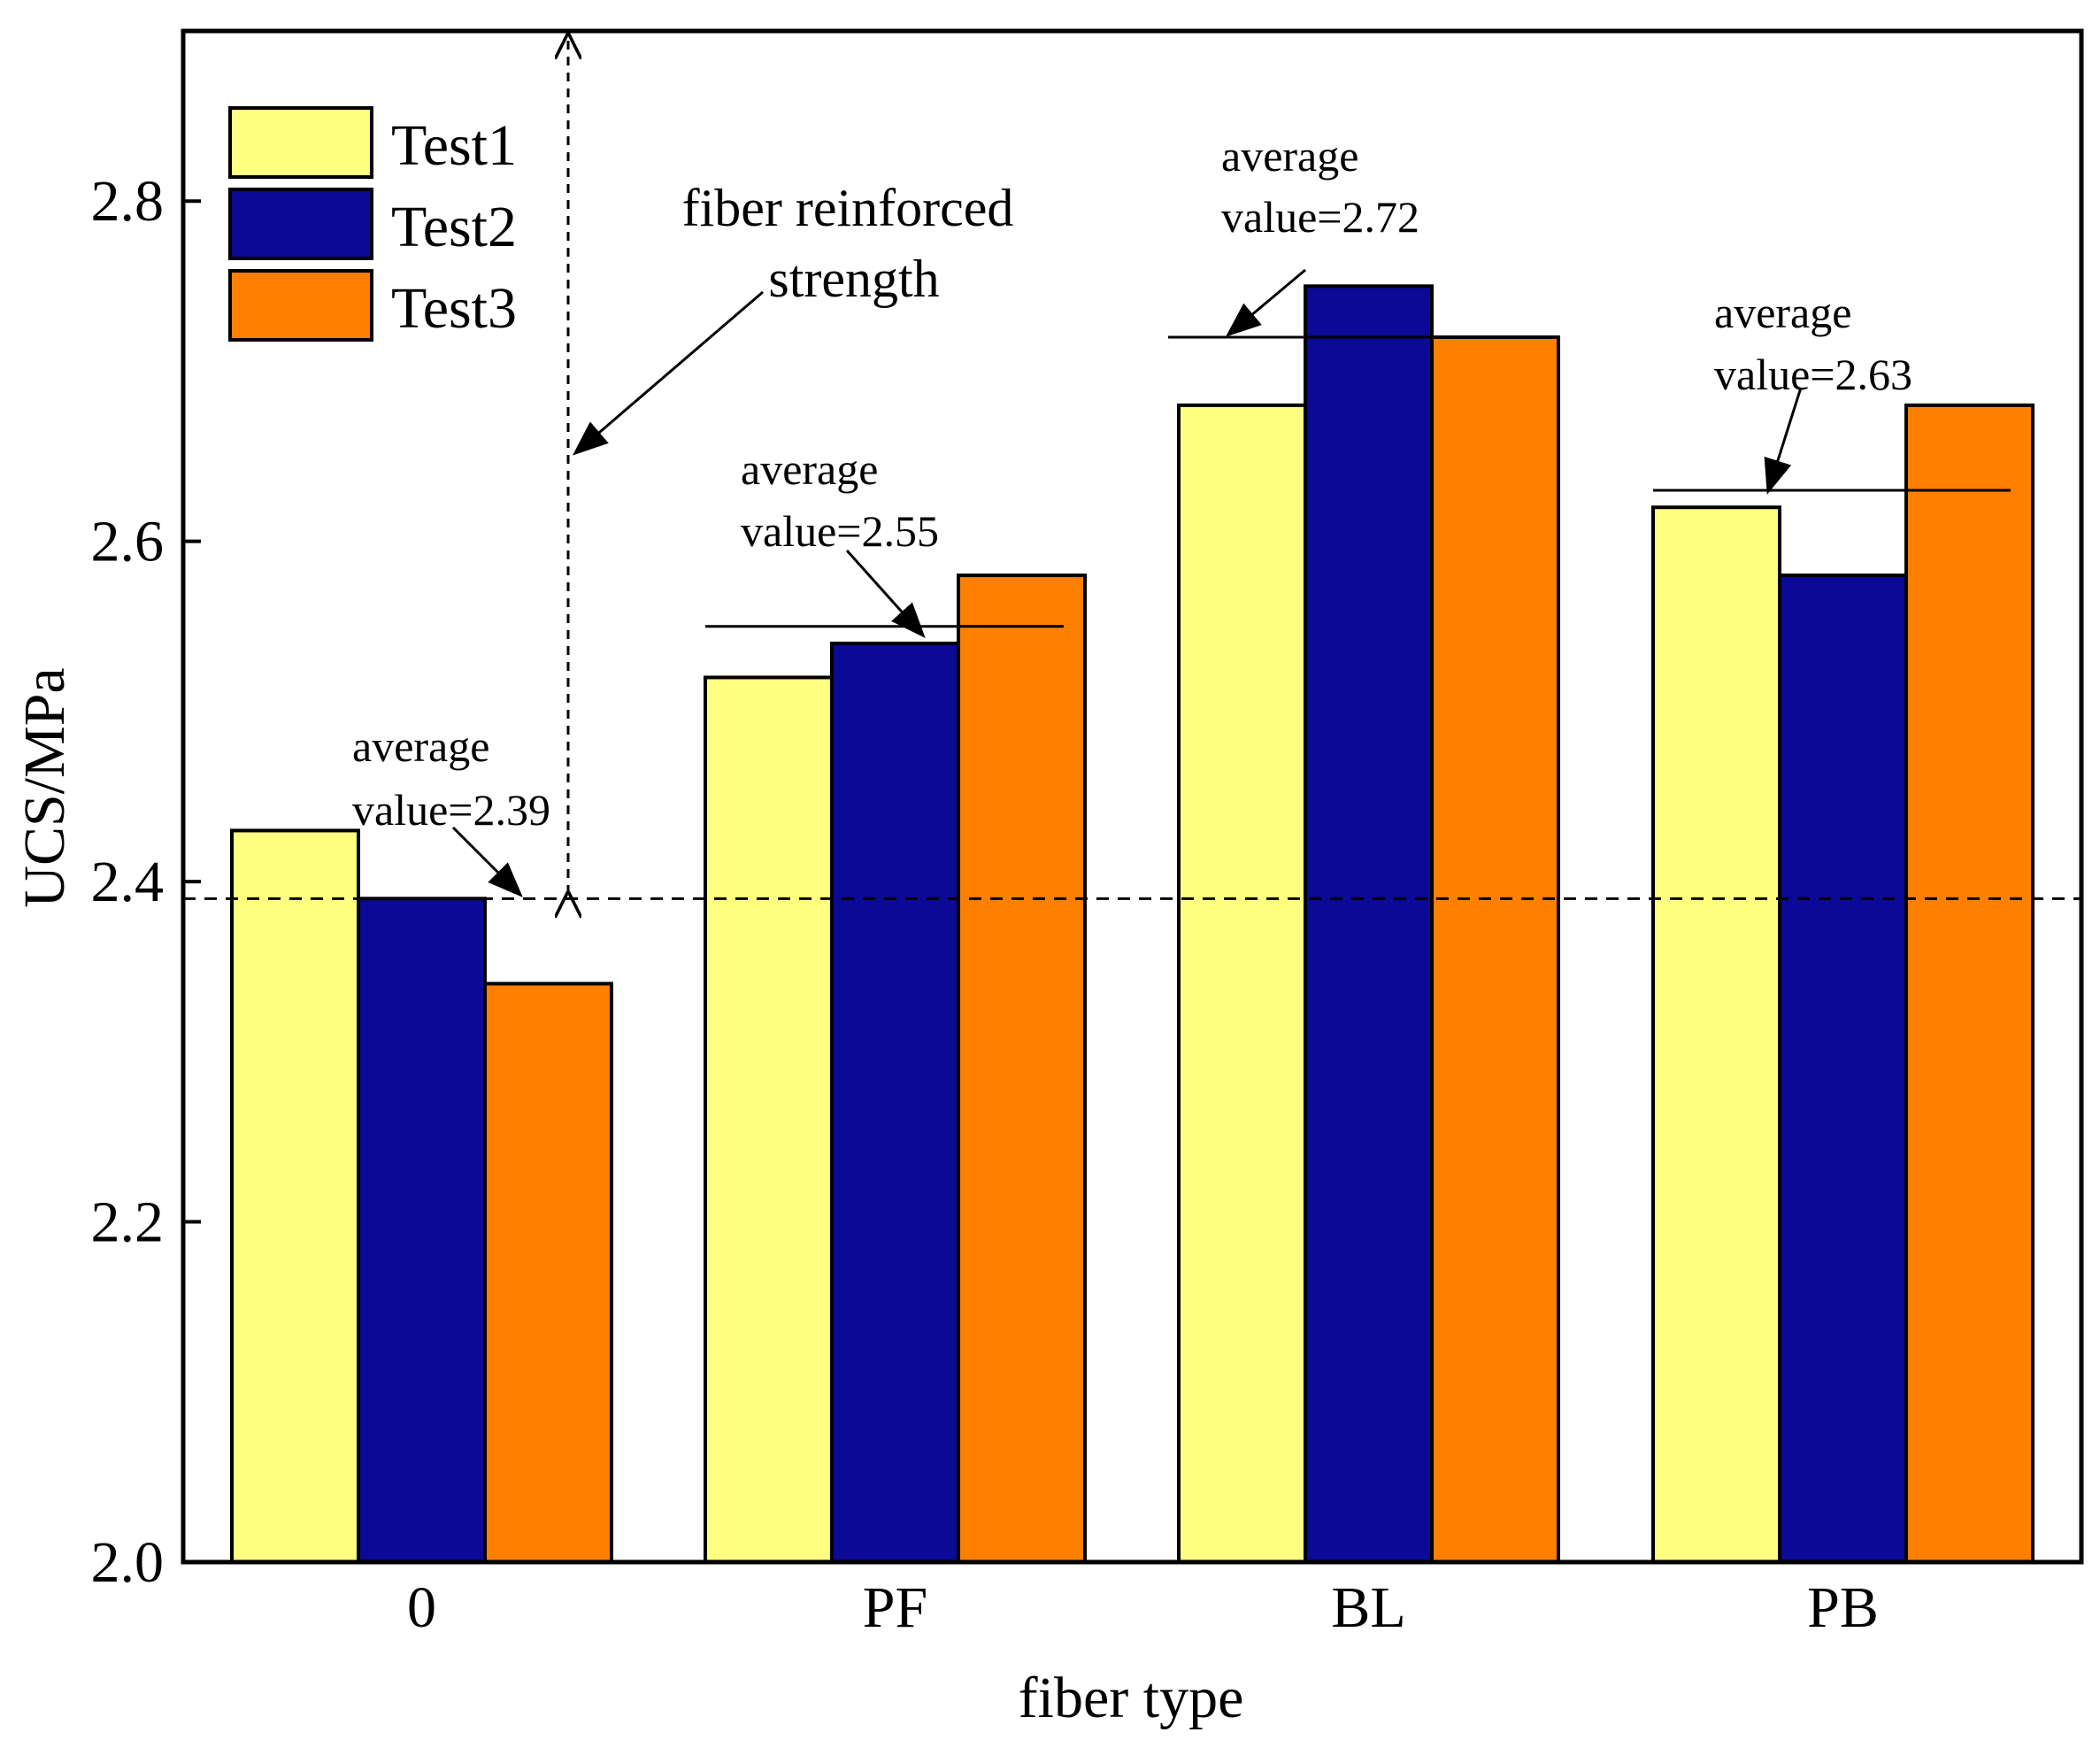 The height and width of the screenshot is (1763, 2100). I want to click on legend-swatch-test2, so click(300, 224).